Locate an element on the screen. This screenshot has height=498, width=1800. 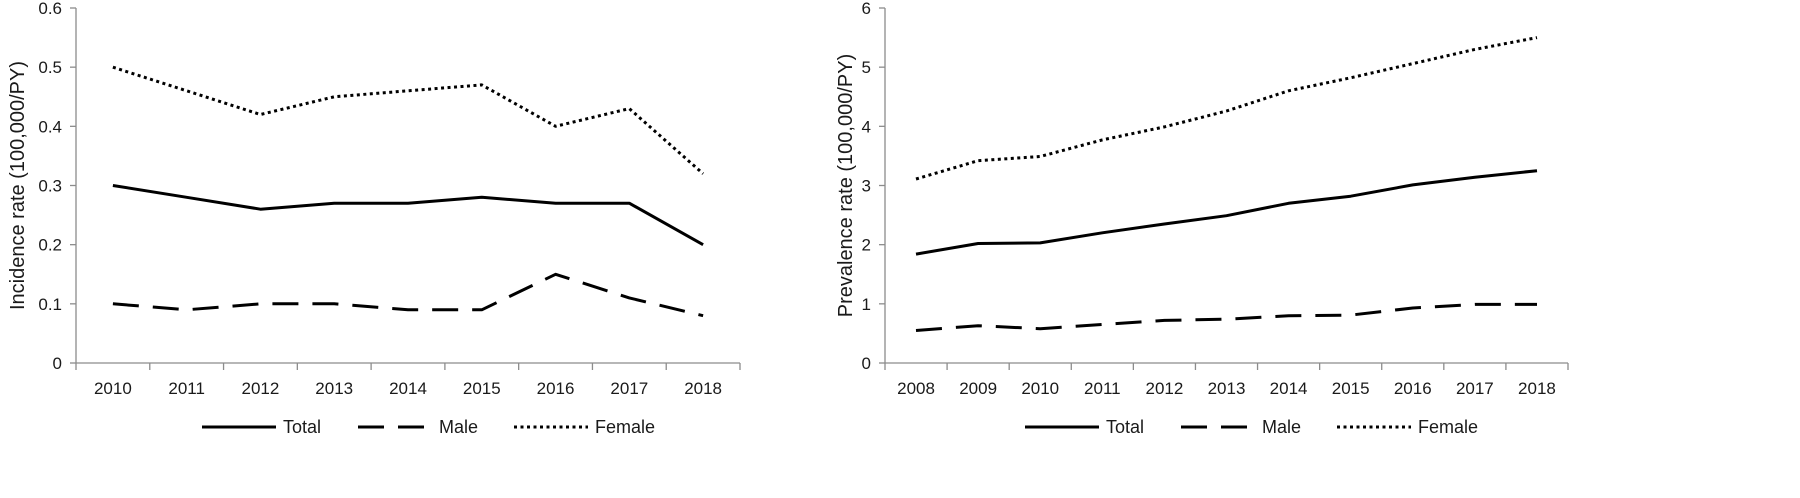
y-tick-label: 0.6 is located at coordinates (50, 9).